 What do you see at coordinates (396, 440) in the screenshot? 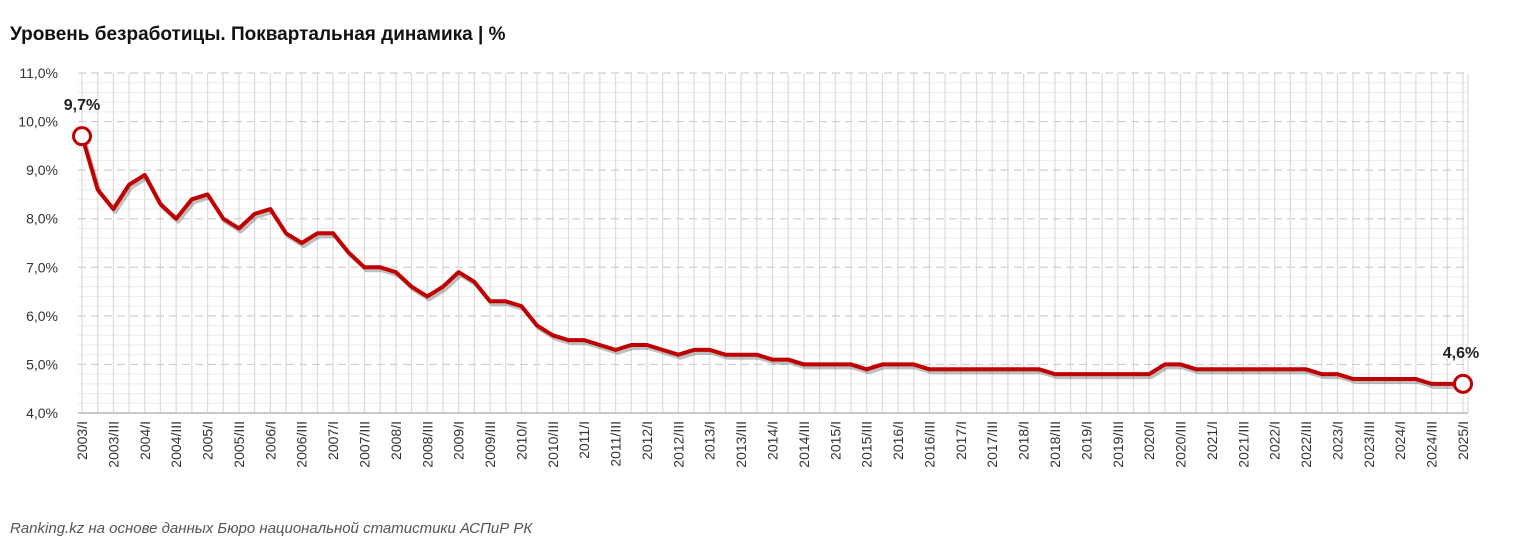
I see `x-tick-label: 2008/I` at bounding box center [396, 440].